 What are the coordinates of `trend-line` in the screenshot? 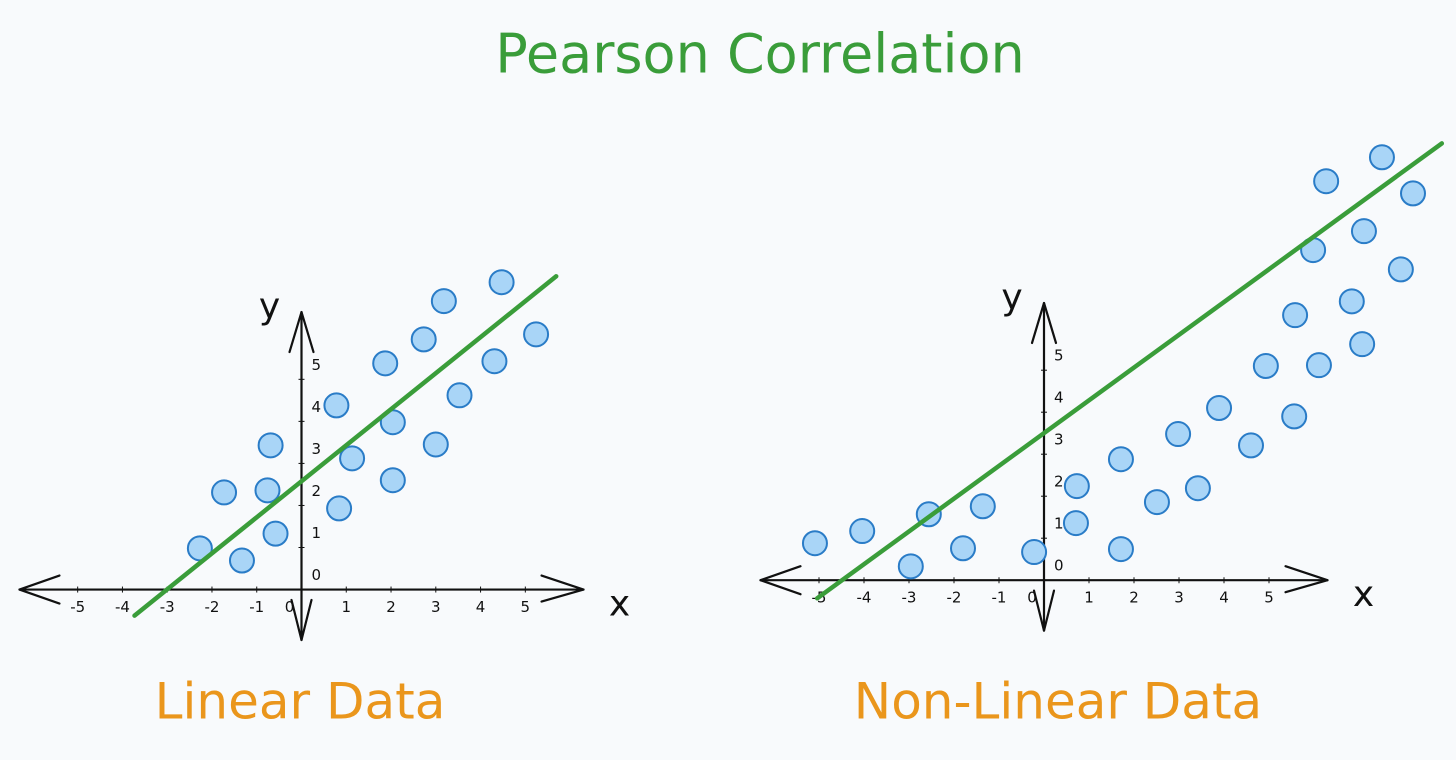 It's located at (345, 446).